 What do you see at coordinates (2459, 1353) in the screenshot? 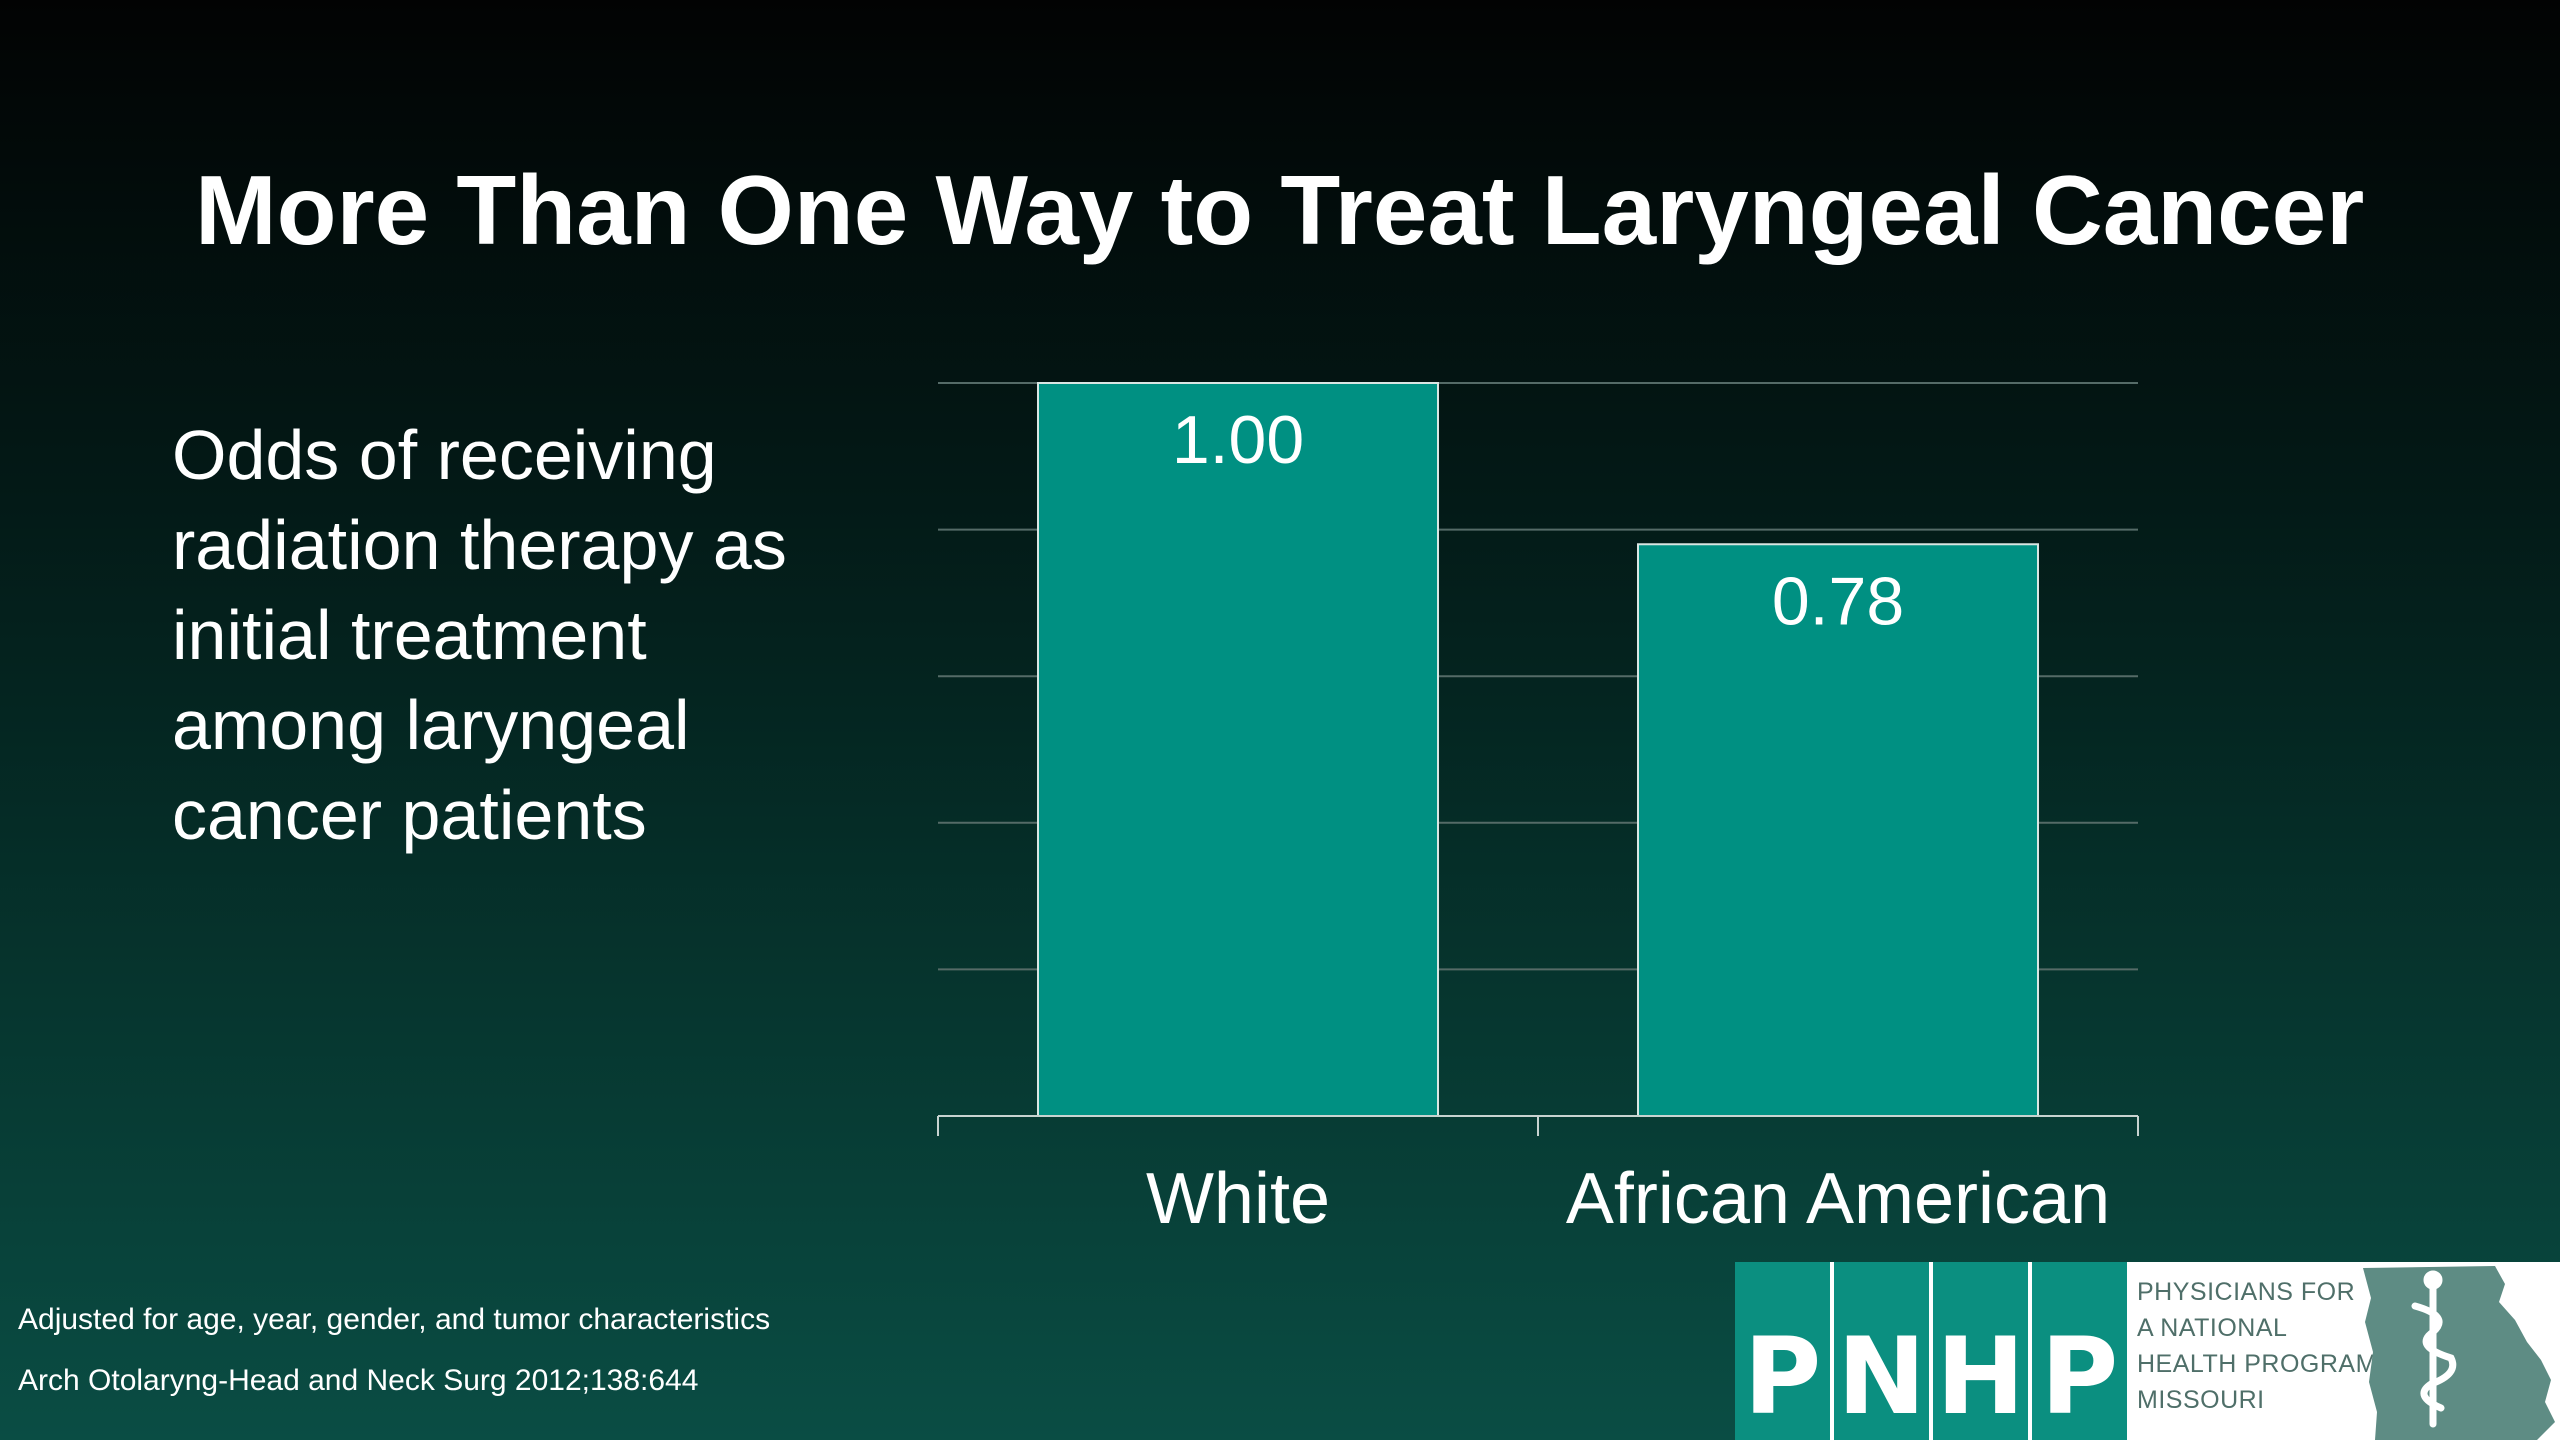
I see `missouri-map-icon` at bounding box center [2459, 1353].